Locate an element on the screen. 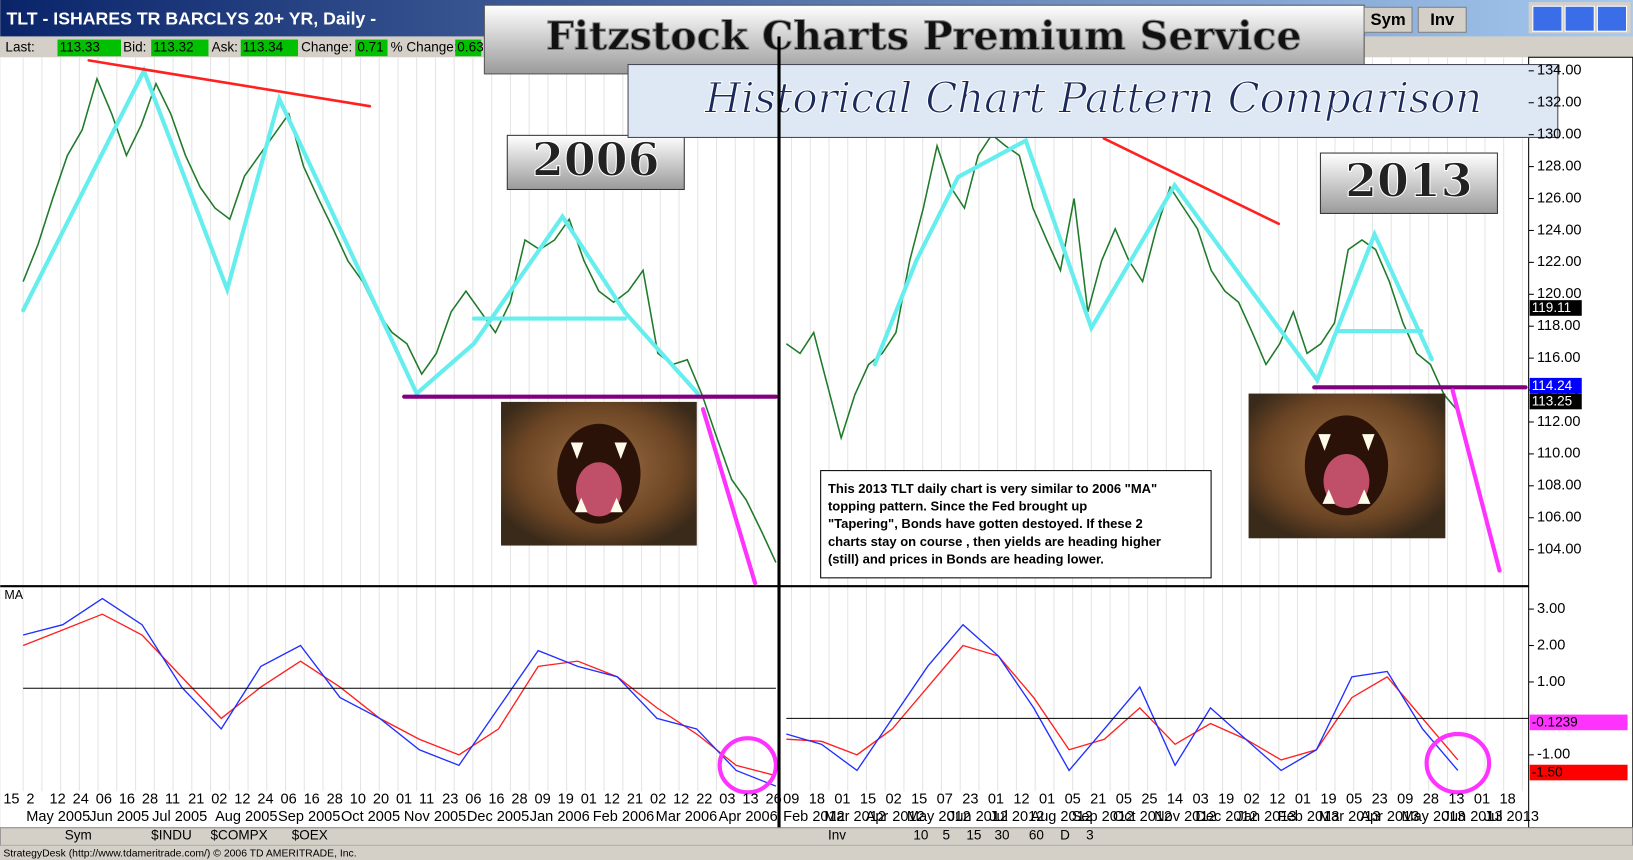 This screenshot has width=1633, height=860. x-tick-label: Jul 2012 is located at coordinates (1016, 817).